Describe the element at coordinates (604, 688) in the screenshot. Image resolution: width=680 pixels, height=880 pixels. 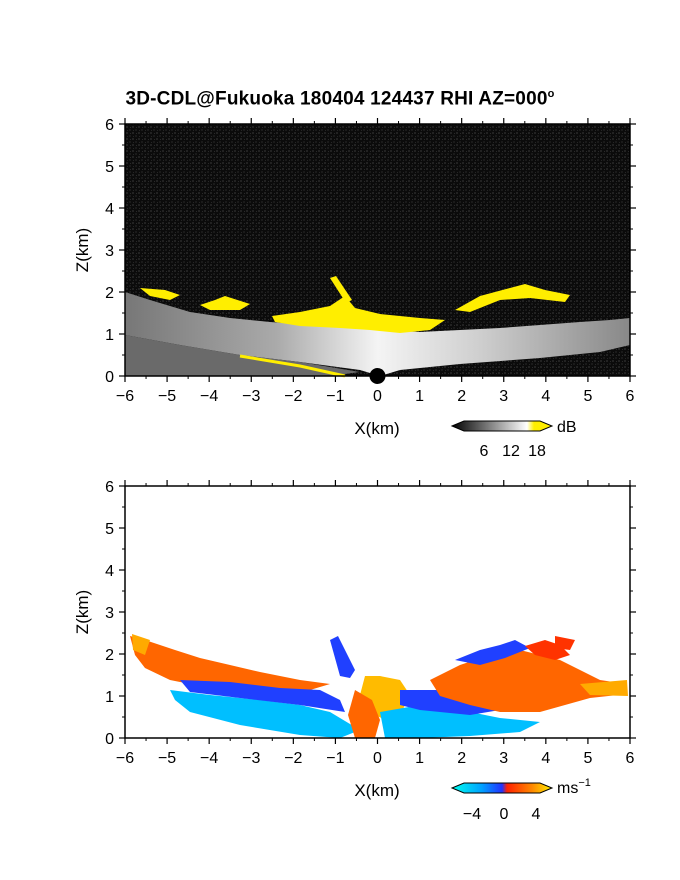
I see `velocity-right-edge` at that location.